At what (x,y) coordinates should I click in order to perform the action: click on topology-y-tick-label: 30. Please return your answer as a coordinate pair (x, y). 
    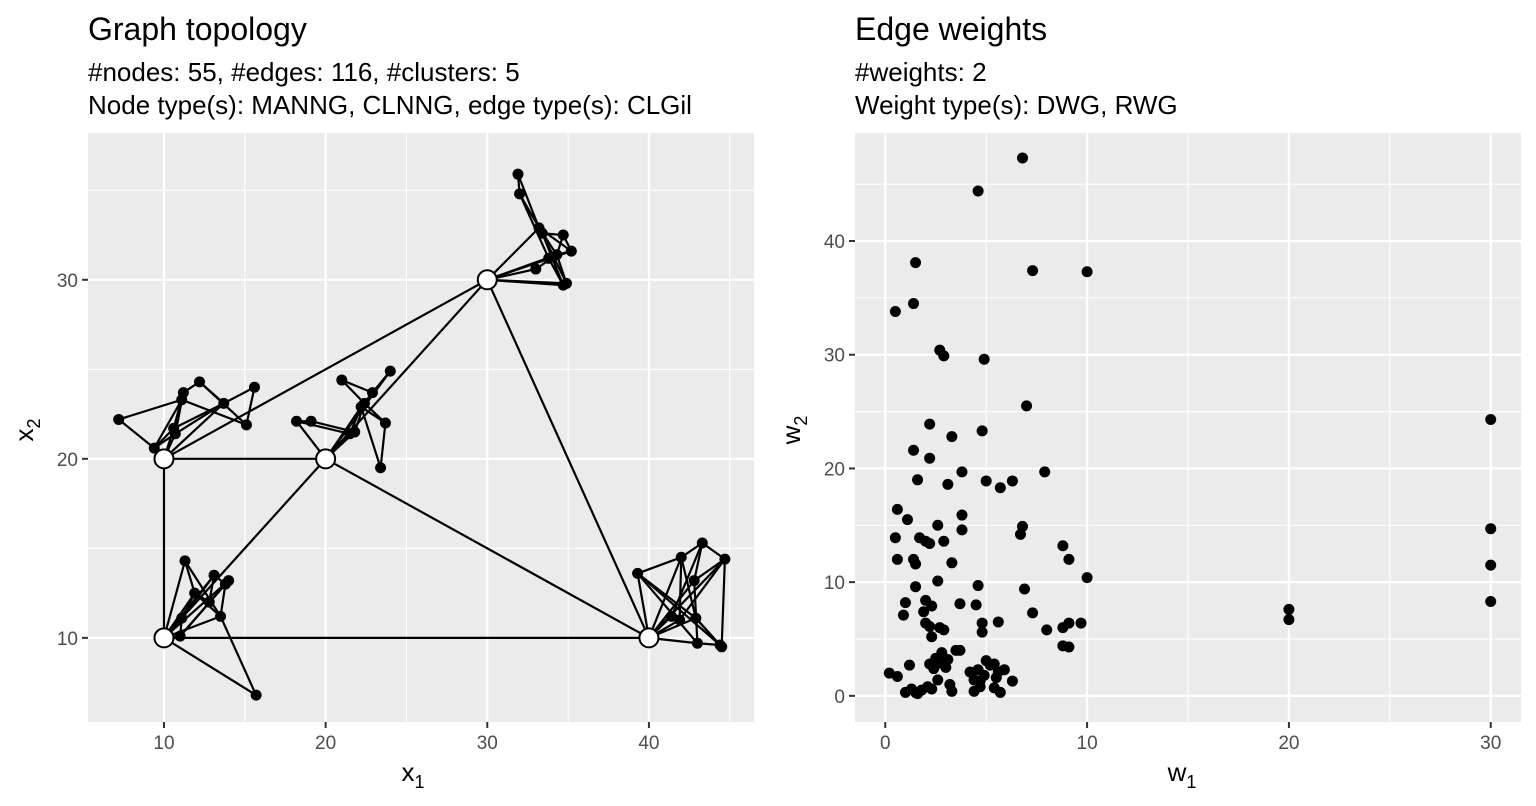
    Looking at the image, I should click on (67, 281).